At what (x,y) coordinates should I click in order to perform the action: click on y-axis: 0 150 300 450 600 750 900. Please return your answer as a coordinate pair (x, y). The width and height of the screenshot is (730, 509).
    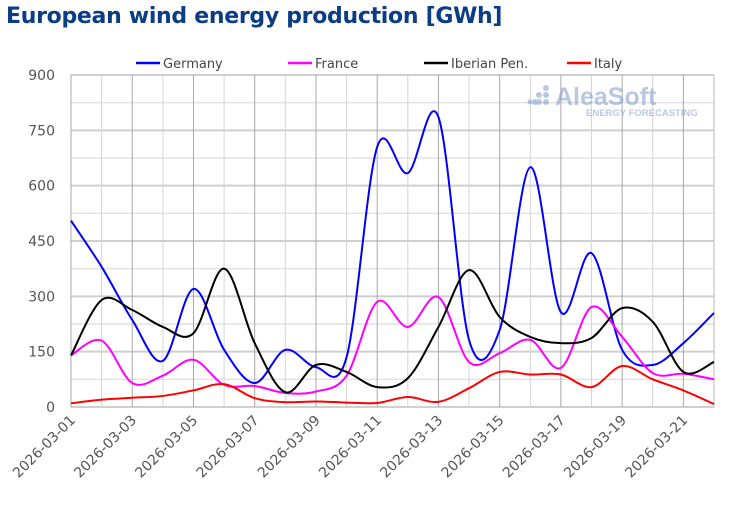
    Looking at the image, I should click on (41, 242).